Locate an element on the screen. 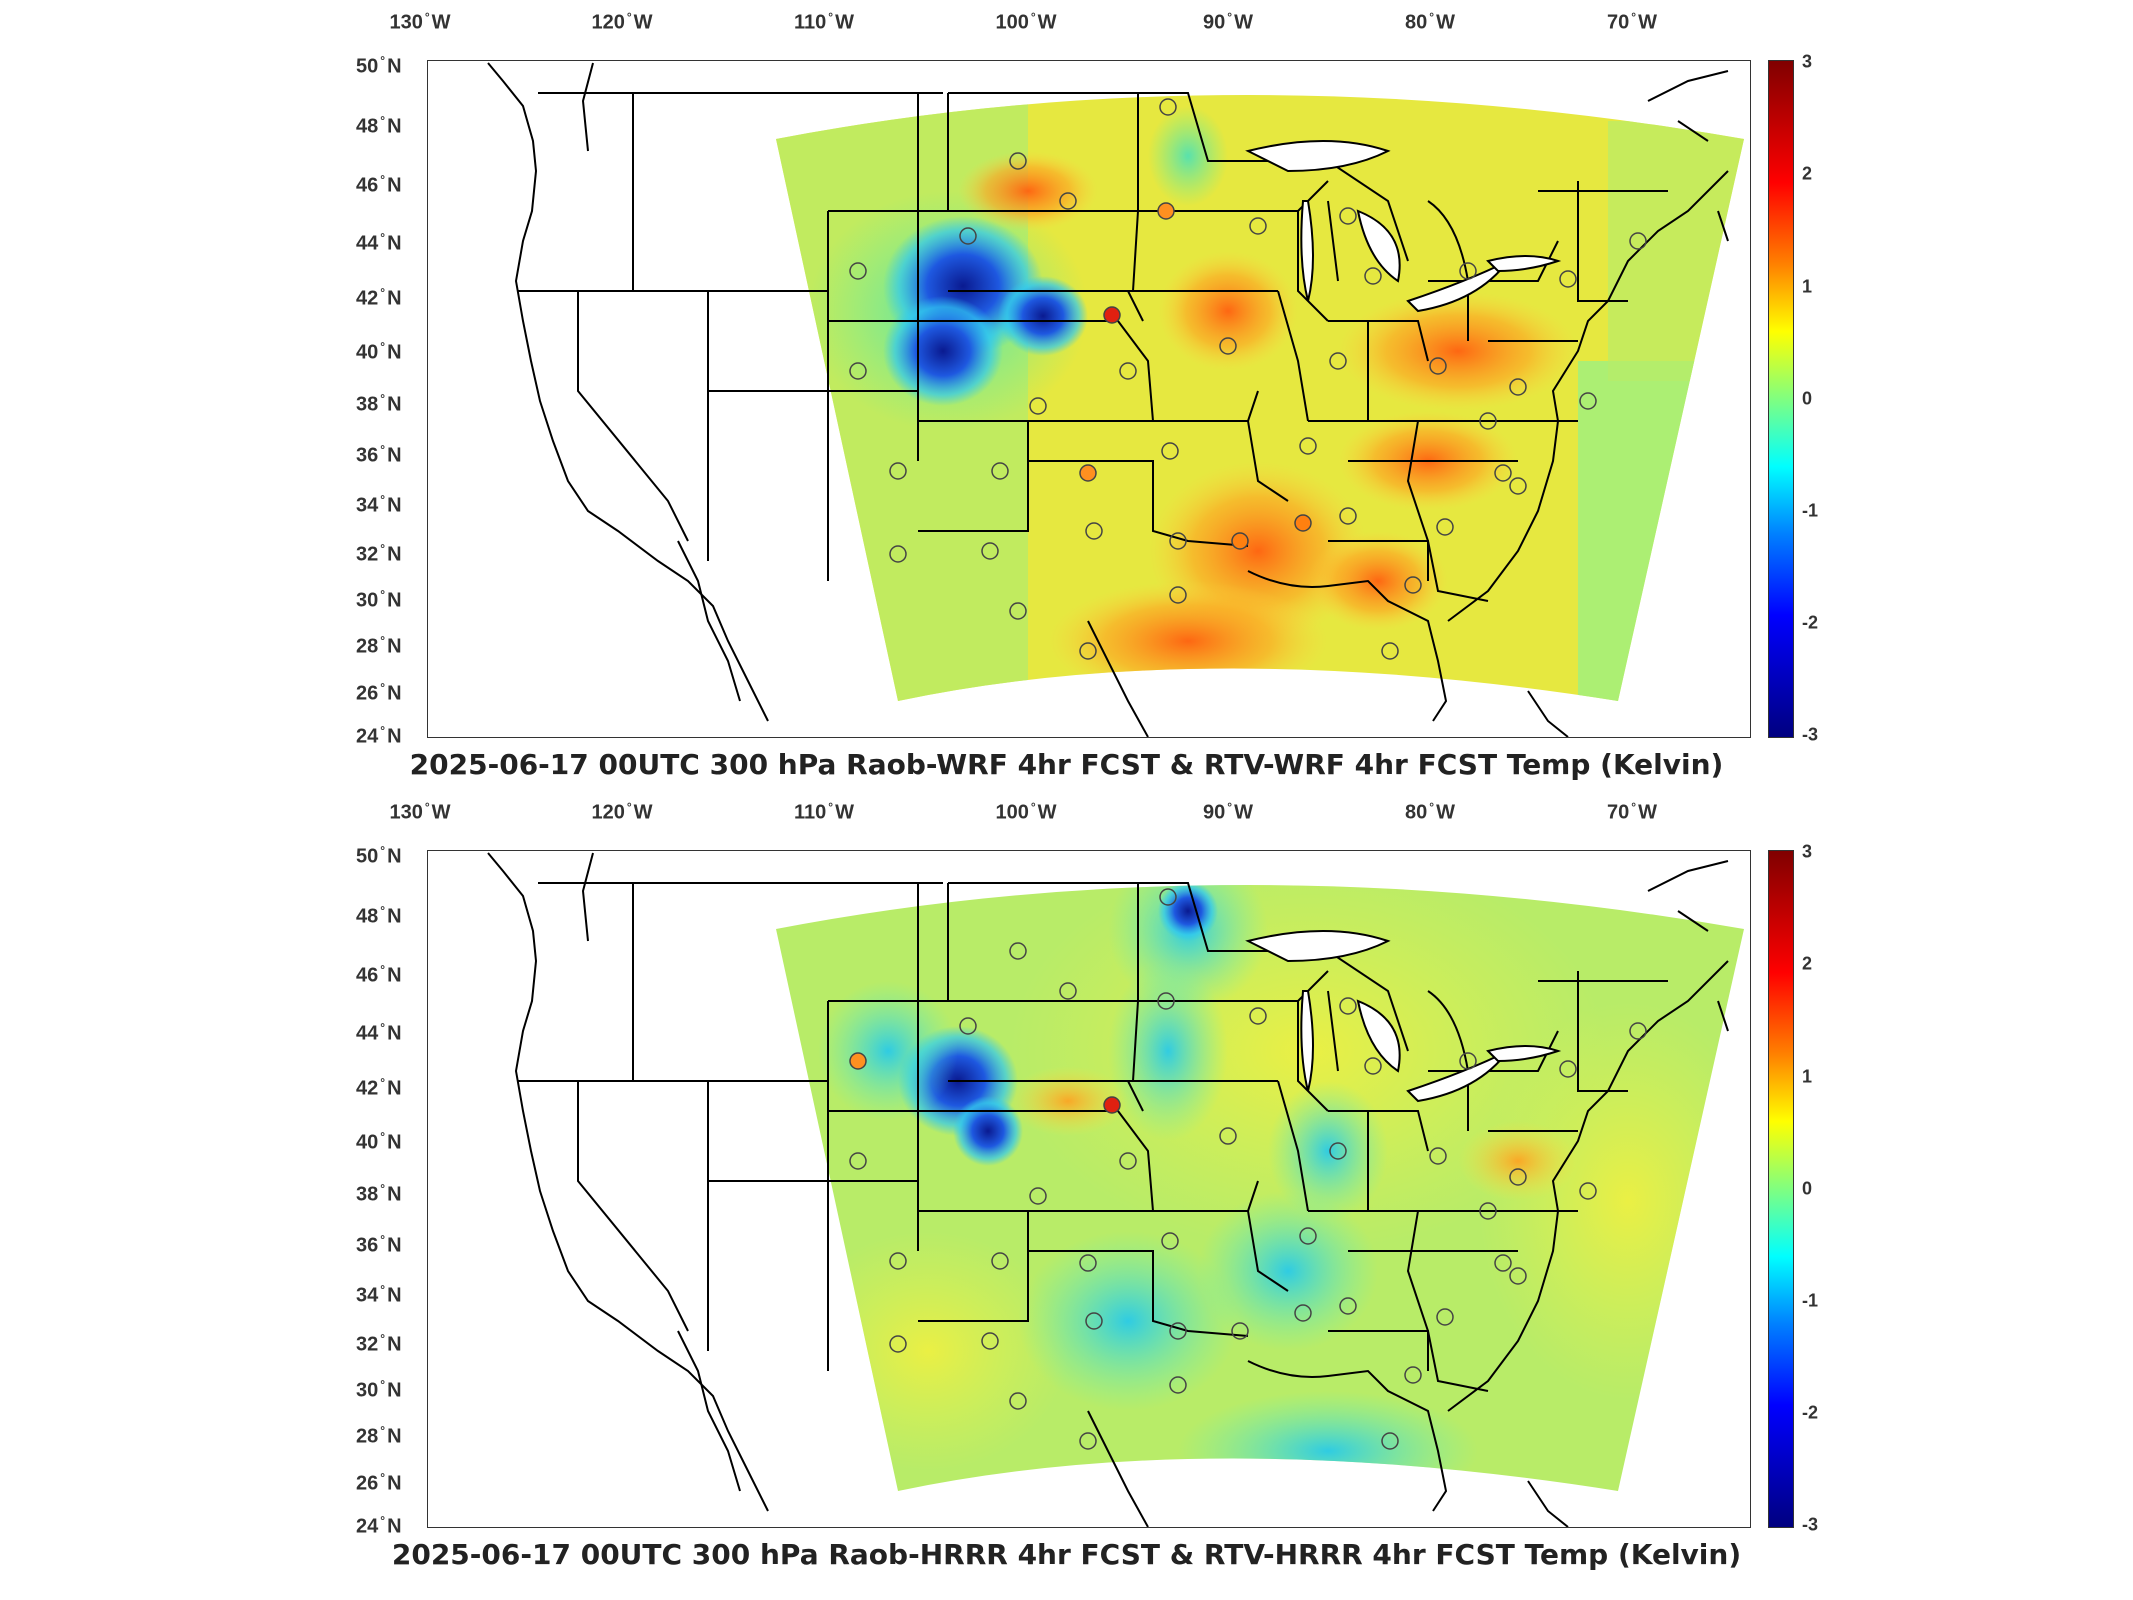 This screenshot has width=2133, height=1600. lat-label: 36 ° N is located at coordinates (379, 1244).